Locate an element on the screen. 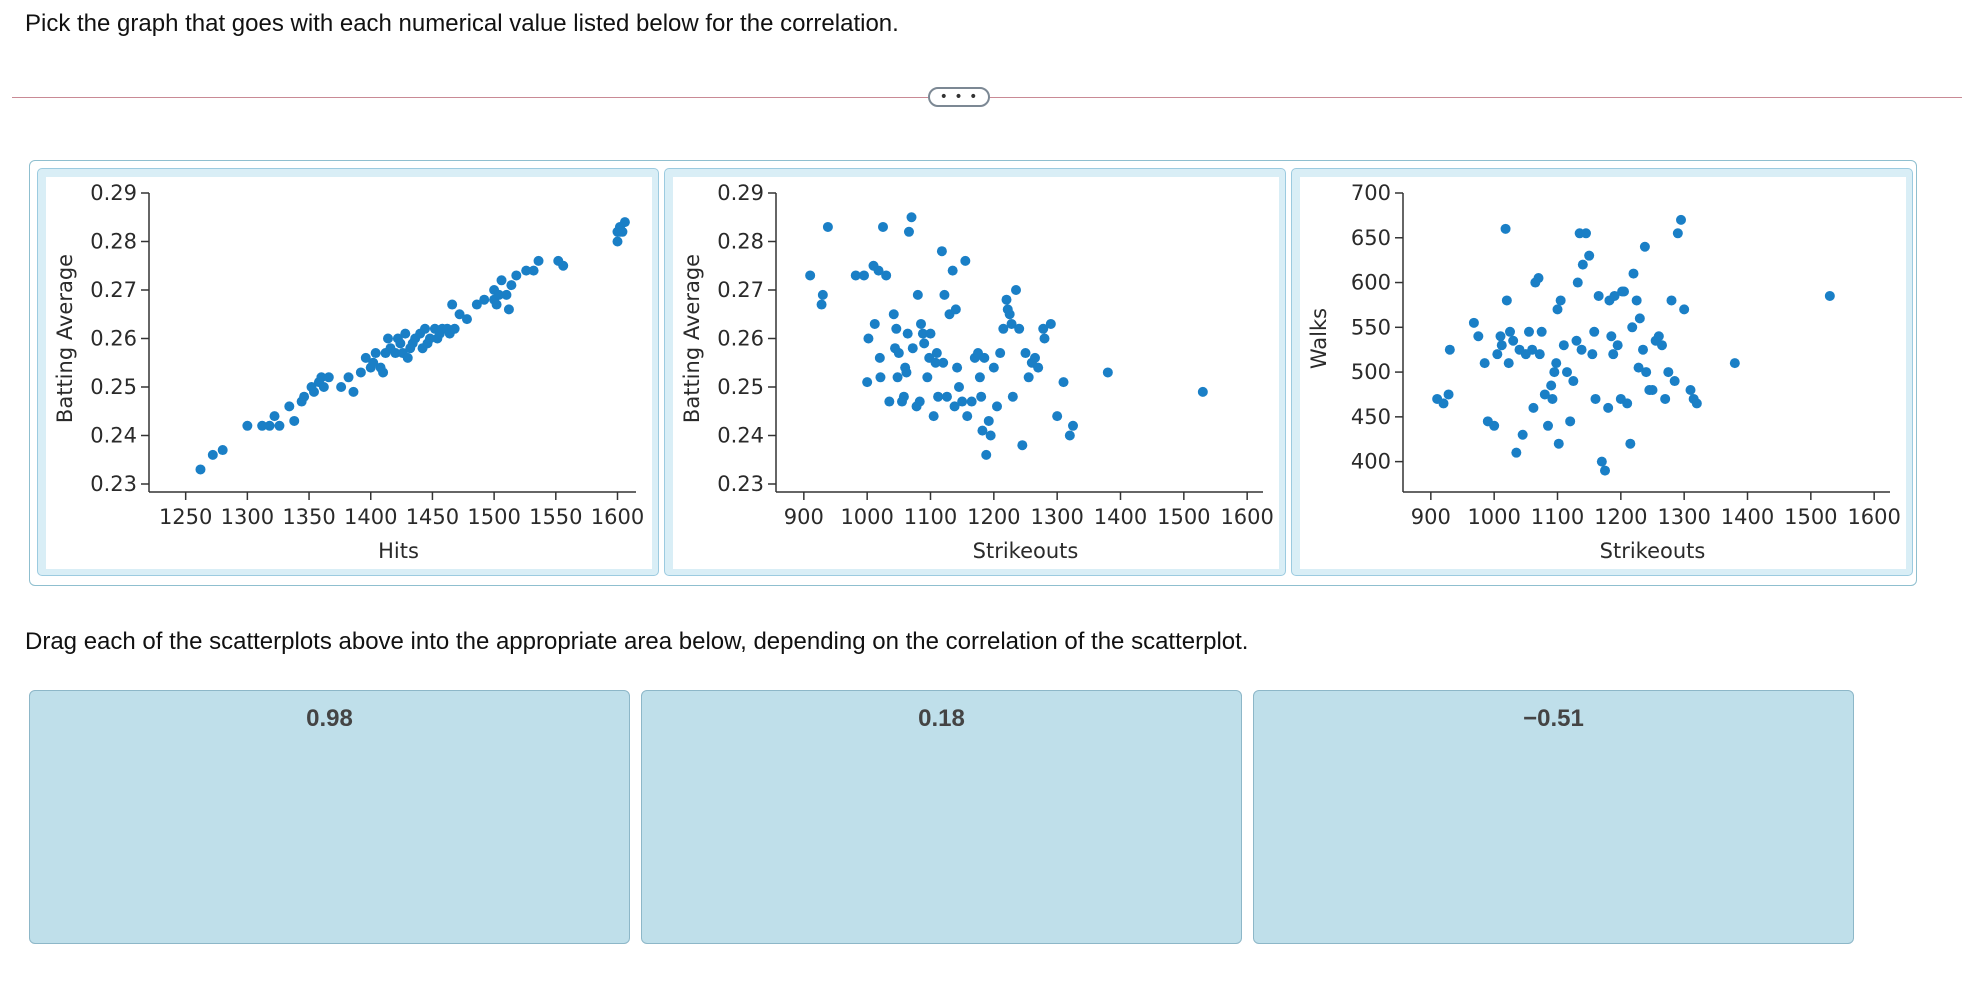 This screenshot has height=1000, width=1962. y-tick-label: 0.23 is located at coordinates (113, 484).